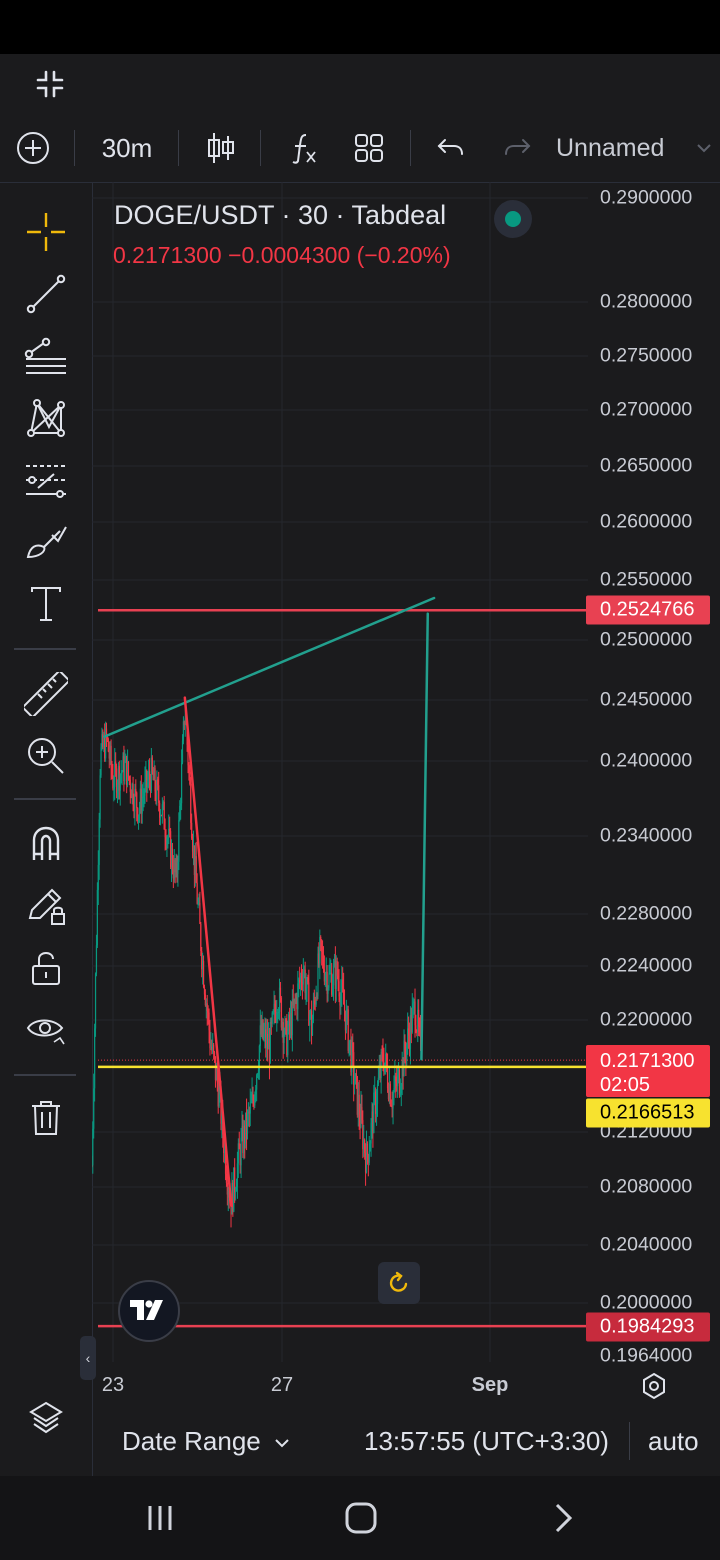 Image resolution: width=720 pixels, height=1560 pixels. I want to click on recent-apps-icon, so click(160, 1518).